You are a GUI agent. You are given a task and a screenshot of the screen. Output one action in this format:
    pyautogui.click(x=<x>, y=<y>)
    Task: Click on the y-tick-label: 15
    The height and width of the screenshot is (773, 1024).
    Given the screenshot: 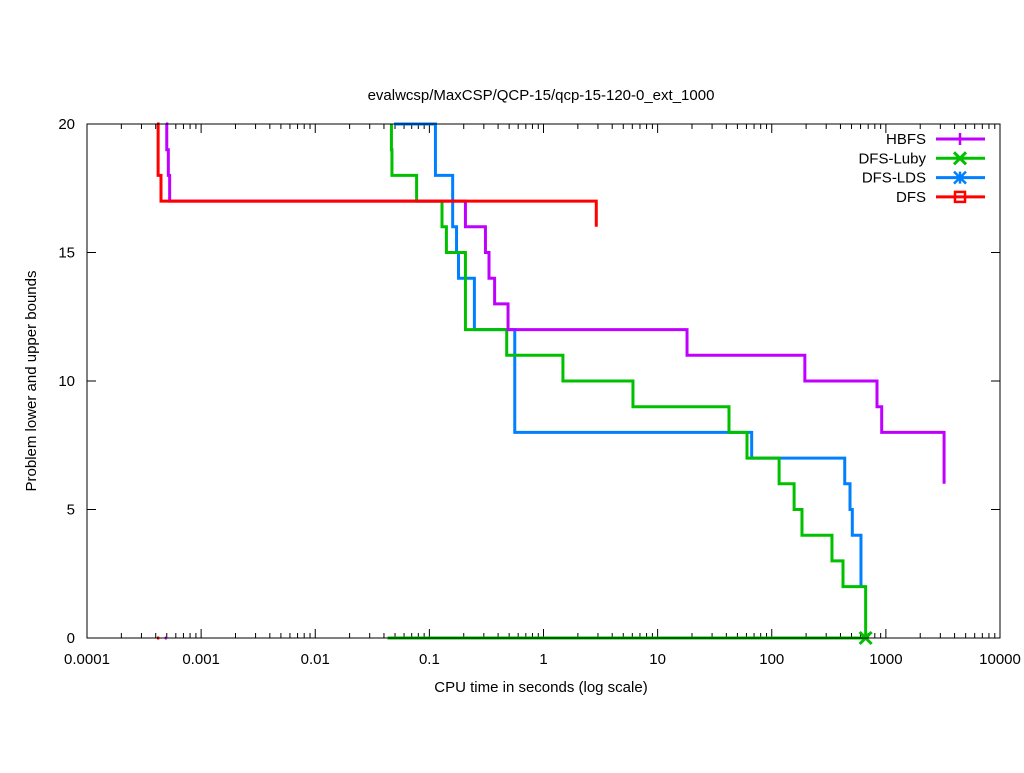 What is the action you would take?
    pyautogui.click(x=66, y=253)
    